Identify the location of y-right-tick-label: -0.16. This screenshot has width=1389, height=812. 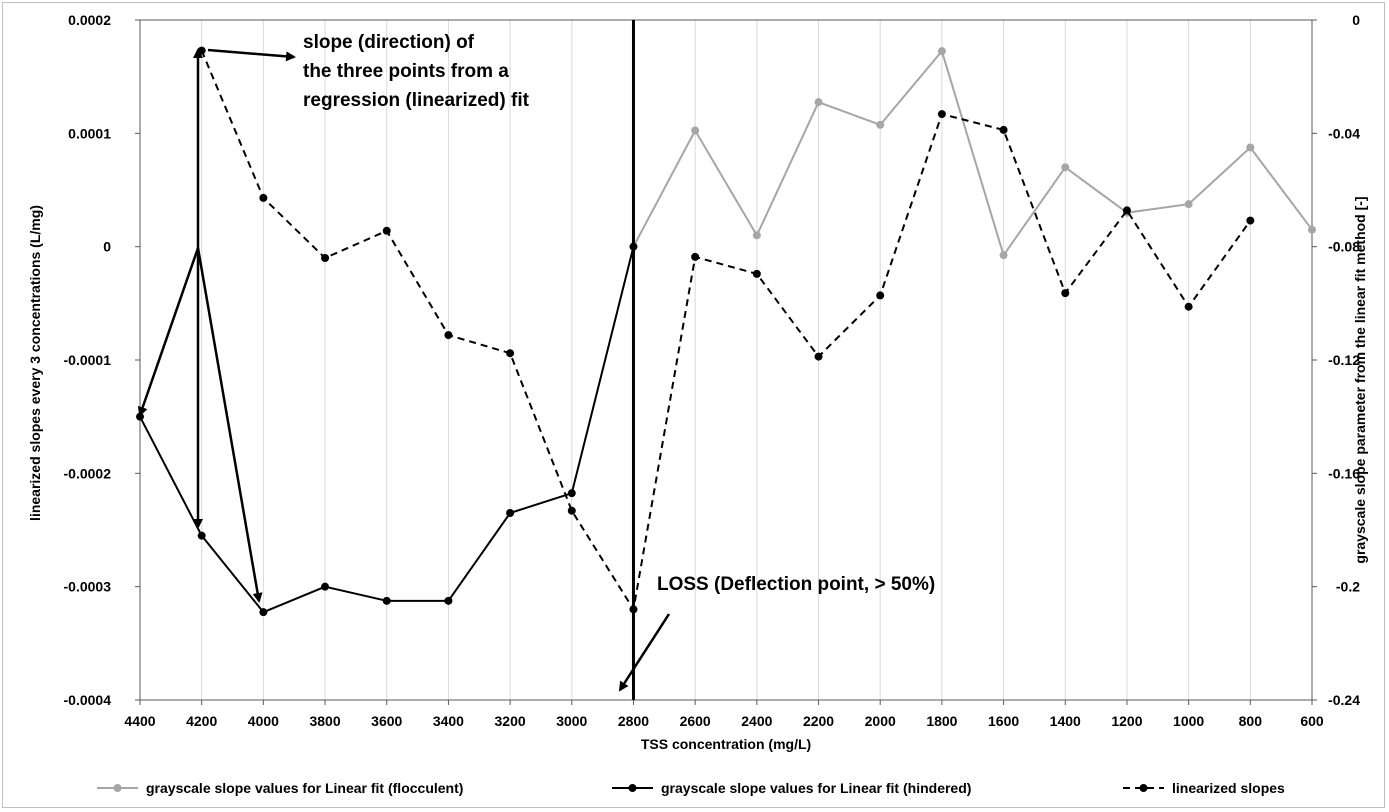
(1344, 473).